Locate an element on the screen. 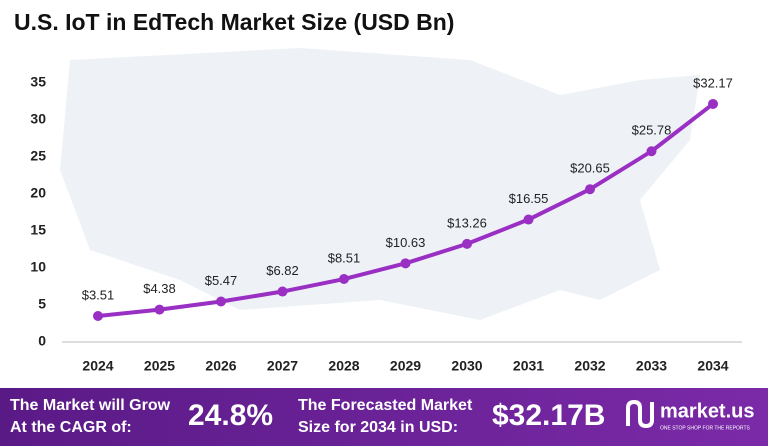 Image resolution: width=768 pixels, height=446 pixels. y-tick-label: 5 is located at coordinates (42, 304).